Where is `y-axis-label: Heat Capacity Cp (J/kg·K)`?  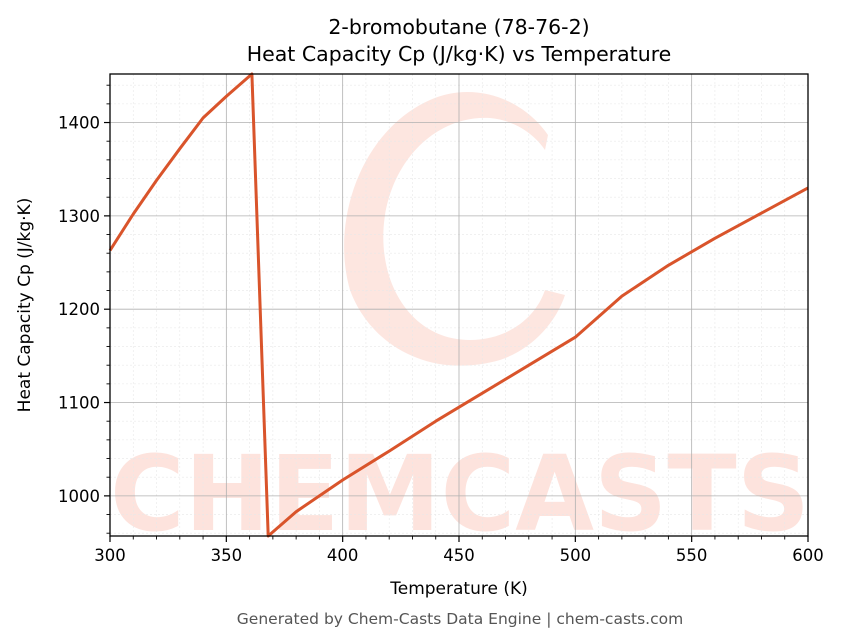 y-axis-label: Heat Capacity Cp (J/kg·K) is located at coordinates (25, 305).